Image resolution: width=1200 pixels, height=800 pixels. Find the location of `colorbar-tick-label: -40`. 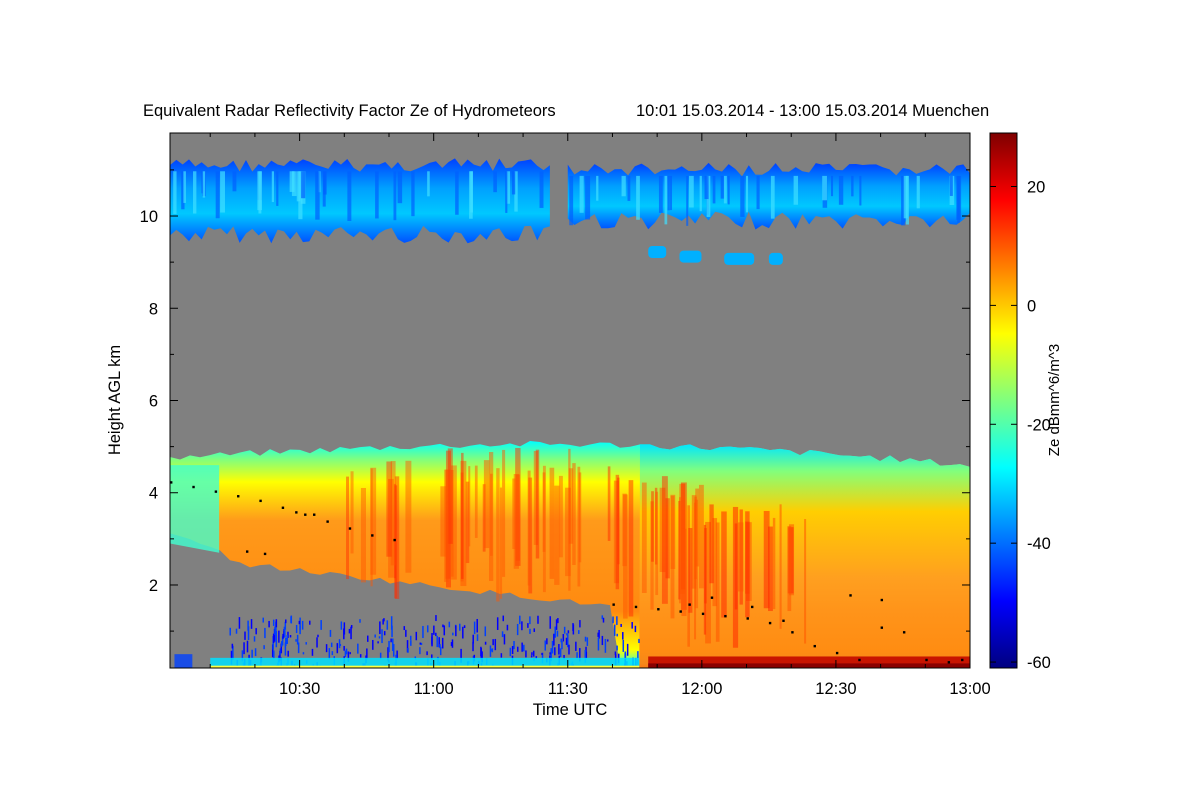

colorbar-tick-label: -40 is located at coordinates (1039, 544).